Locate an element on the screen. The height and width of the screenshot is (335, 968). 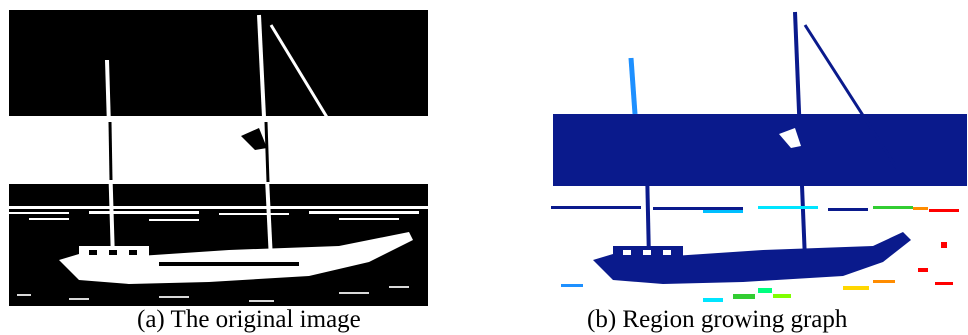
region-rigging is located at coordinates (851, 97).